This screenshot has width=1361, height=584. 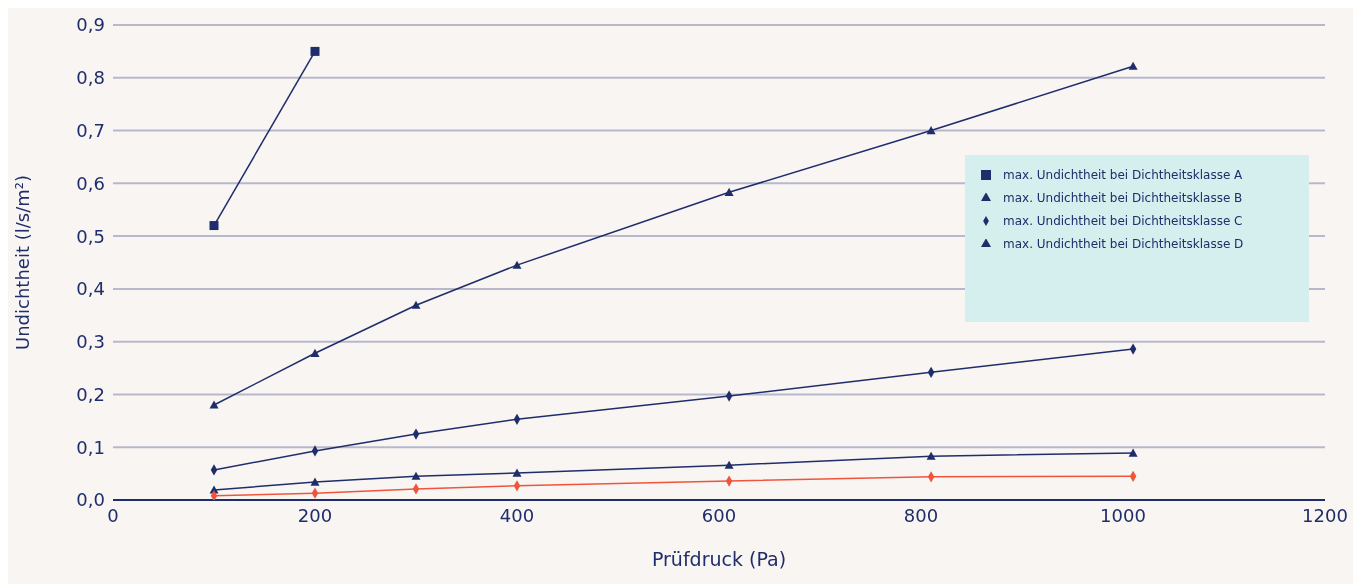 I want to click on x-tick-label: 1200, so click(x=1325, y=515).